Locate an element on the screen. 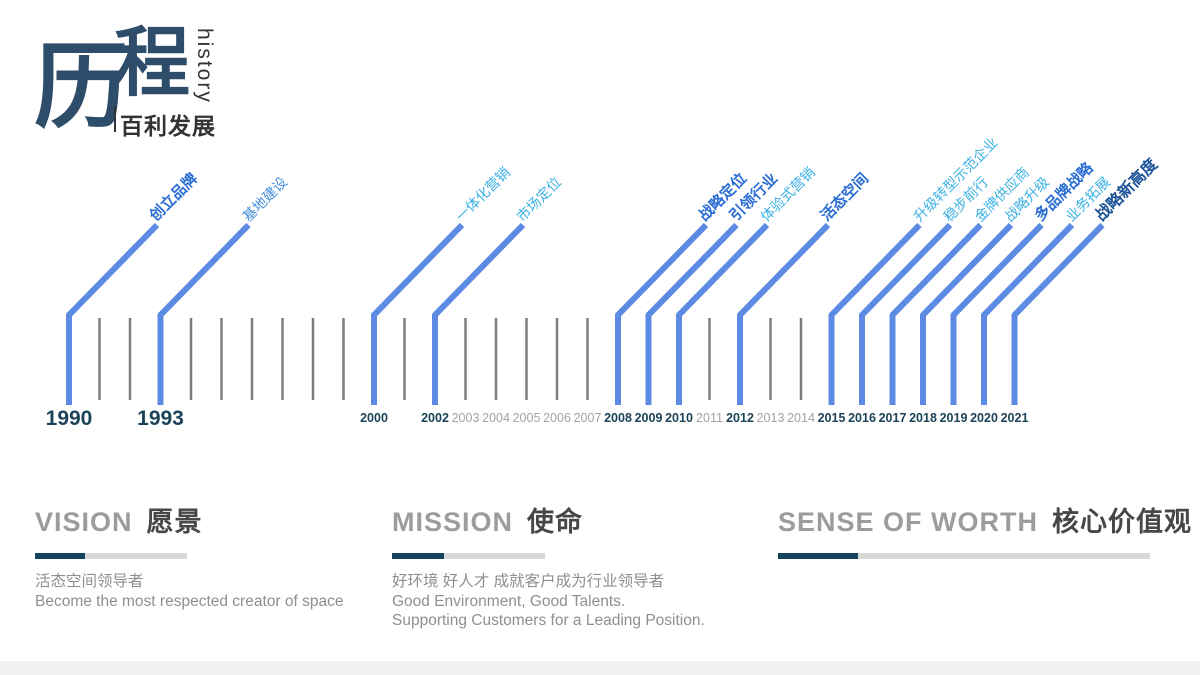 The height and width of the screenshot is (675, 1200). year-label-2019: 2019 is located at coordinates (953, 418).